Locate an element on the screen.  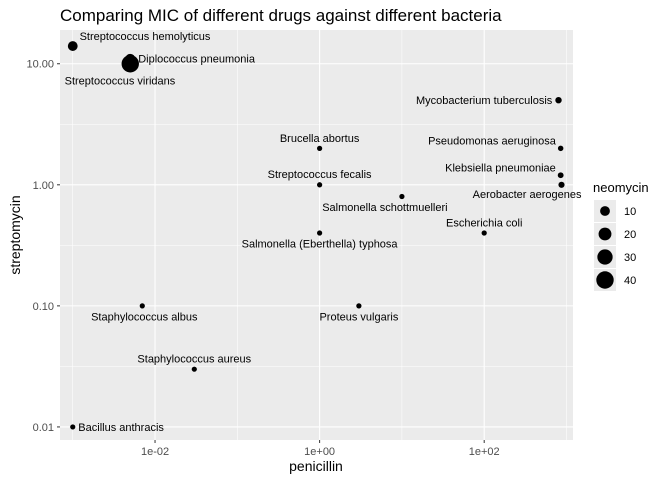
x-tick-label: 1e+00 is located at coordinates (319, 452).